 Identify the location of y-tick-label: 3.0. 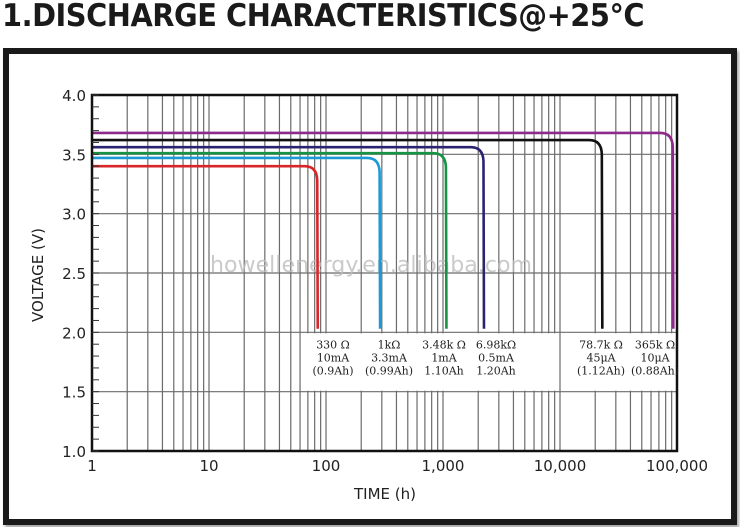
(74, 215).